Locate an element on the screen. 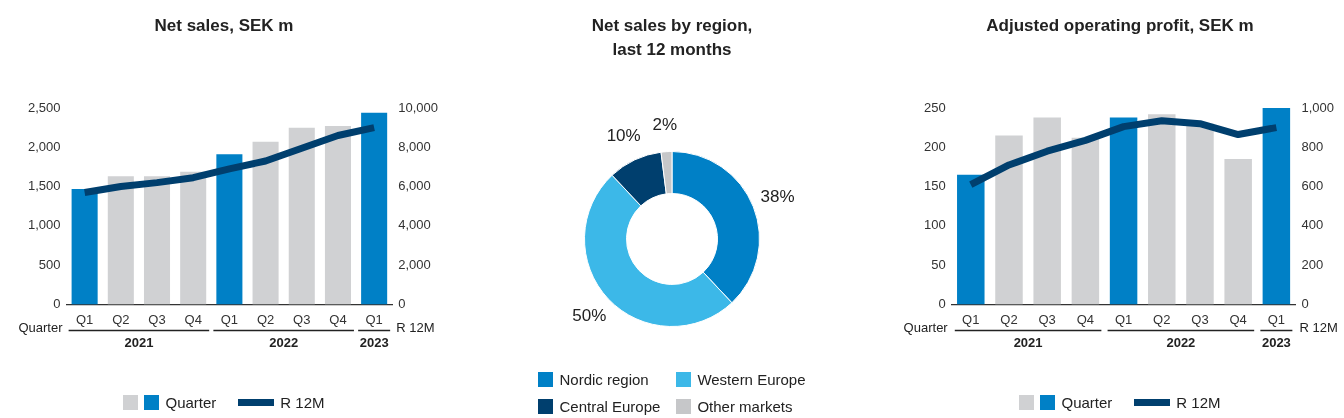 Image resolution: width=1344 pixels, height=418 pixels. y-tick-label: 2,500 is located at coordinates (44, 107).